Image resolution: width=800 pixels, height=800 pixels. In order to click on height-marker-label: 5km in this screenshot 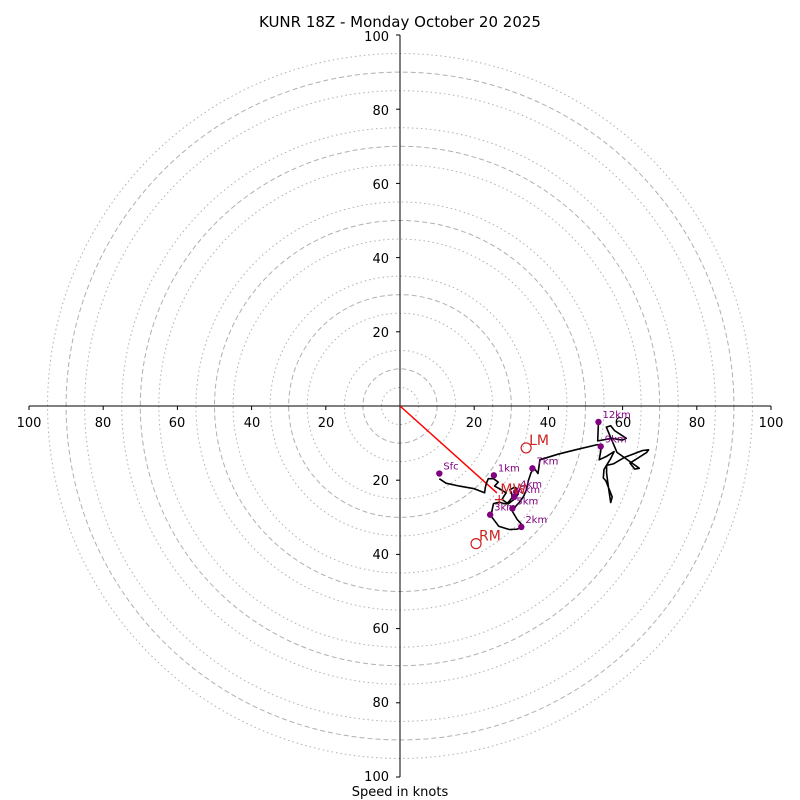, I will do `click(527, 501)`.